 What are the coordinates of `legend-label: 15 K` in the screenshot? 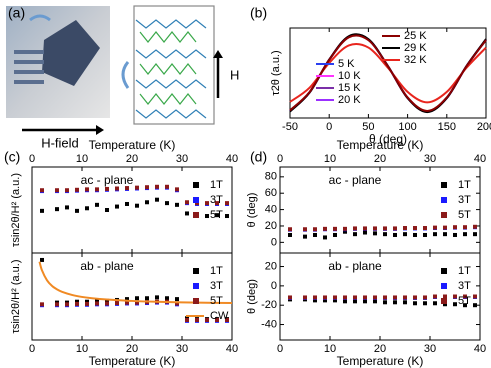 It's located at (349, 88).